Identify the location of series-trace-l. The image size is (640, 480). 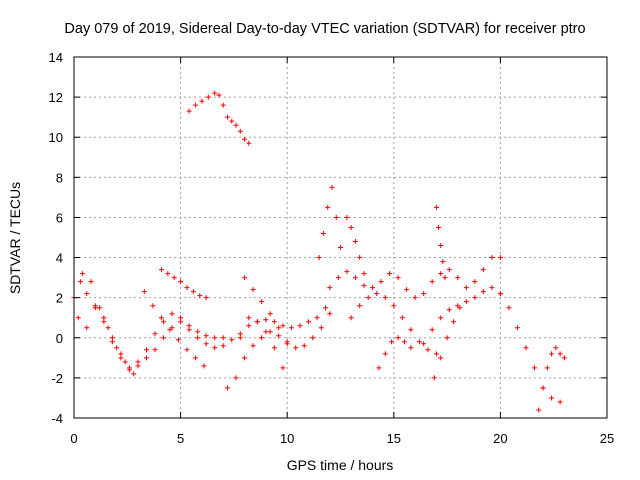
(355, 245).